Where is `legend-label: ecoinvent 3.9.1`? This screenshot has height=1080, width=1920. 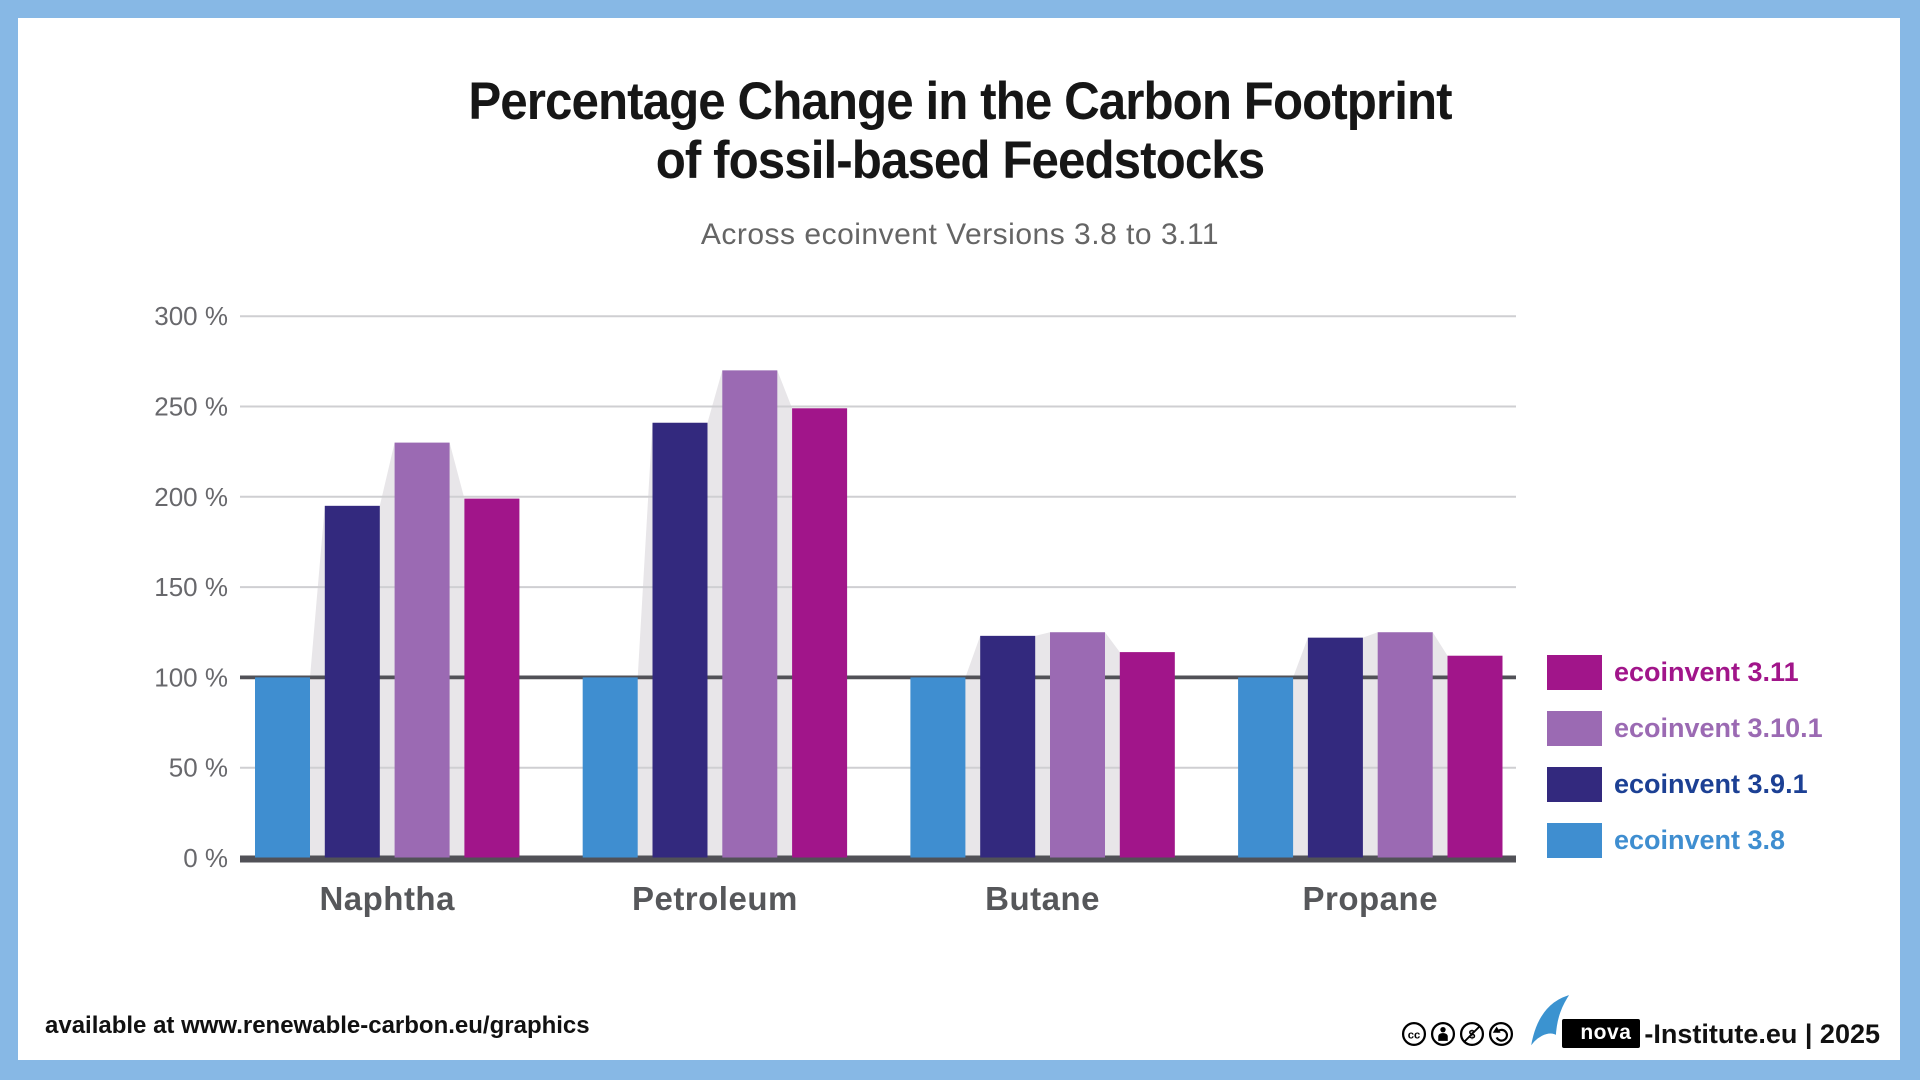 legend-label: ecoinvent 3.9.1 is located at coordinates (1711, 784).